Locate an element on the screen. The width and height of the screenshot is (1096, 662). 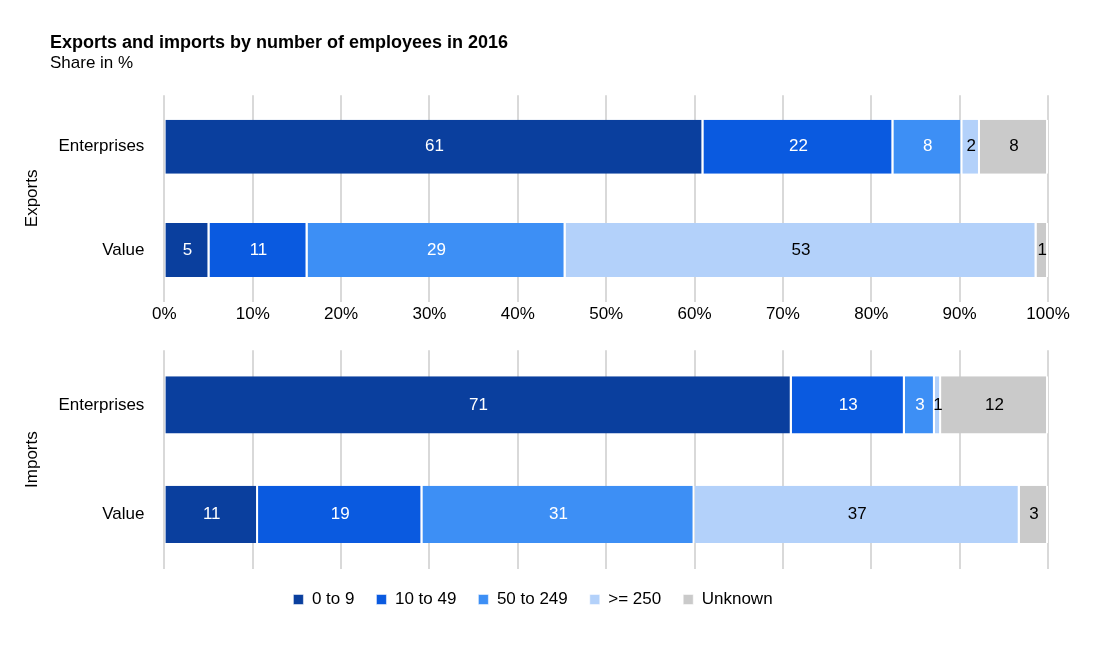
legend-label: Unknown is located at coordinates (737, 599).